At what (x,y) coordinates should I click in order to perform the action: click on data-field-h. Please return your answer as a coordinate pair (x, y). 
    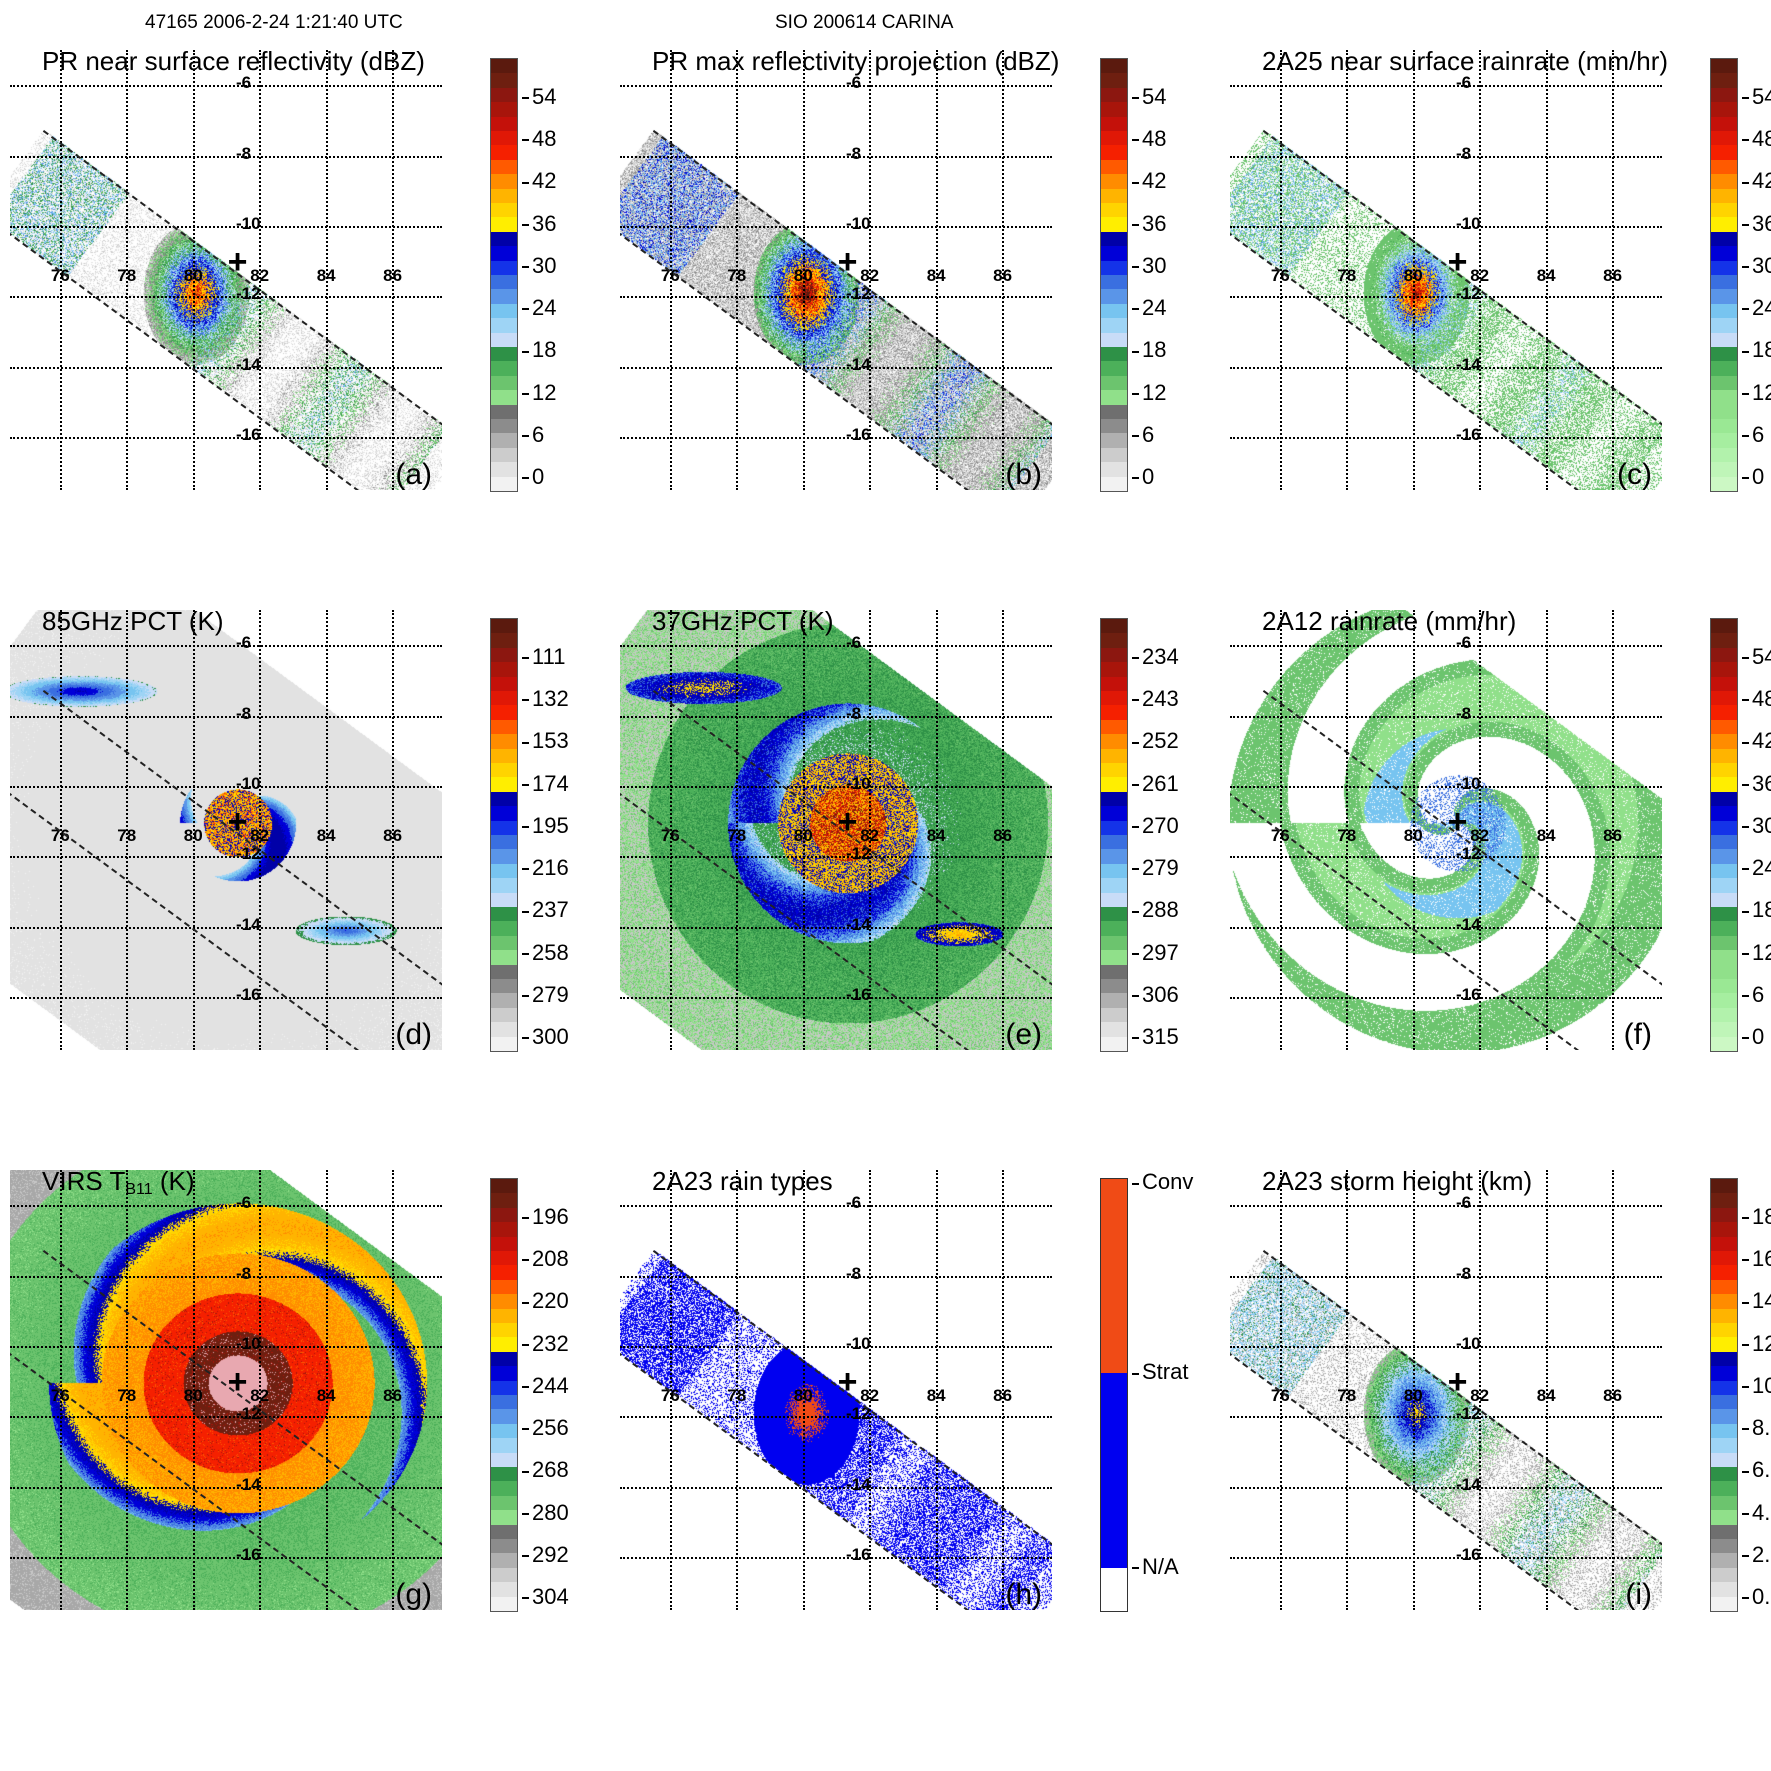
    Looking at the image, I should click on (836, 1390).